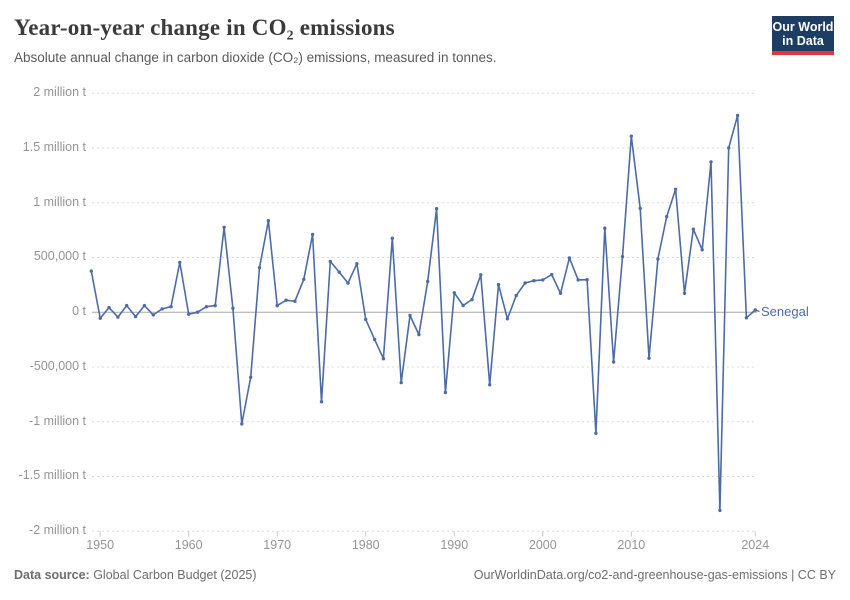 The width and height of the screenshot is (850, 600). I want to click on data-point-1992, so click(472, 299).